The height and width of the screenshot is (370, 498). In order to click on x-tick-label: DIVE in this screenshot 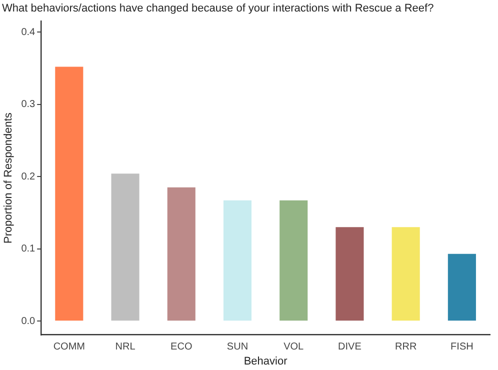, I will do `click(350, 347)`.